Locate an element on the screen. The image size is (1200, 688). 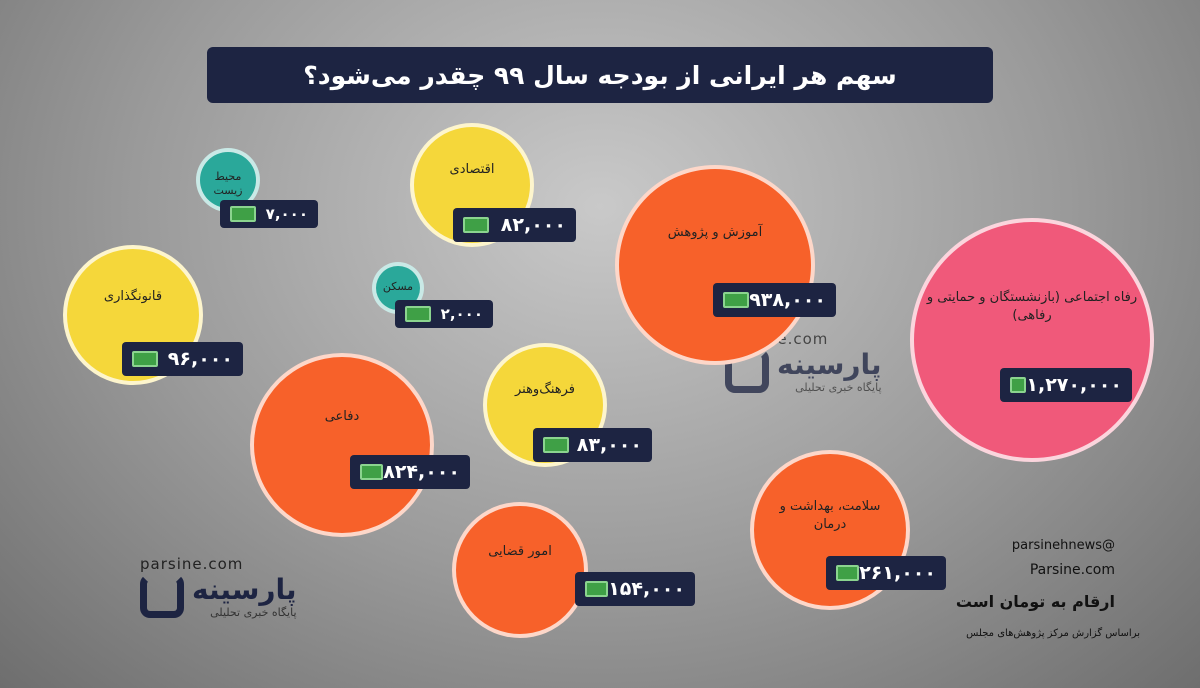
bubble-label: مسکن is located at coordinates (398, 287).